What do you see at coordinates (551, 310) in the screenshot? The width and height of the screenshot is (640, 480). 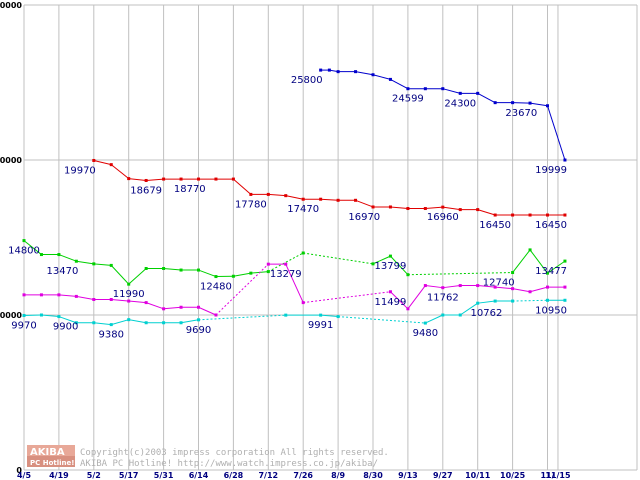 I see `data-label: 10950` at bounding box center [551, 310].